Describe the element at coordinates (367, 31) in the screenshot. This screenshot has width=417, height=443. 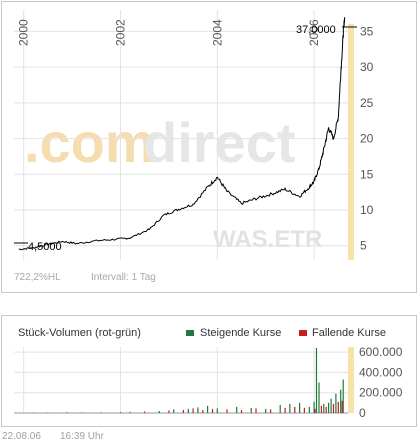
I see `price-y-tick-label: 35` at that location.